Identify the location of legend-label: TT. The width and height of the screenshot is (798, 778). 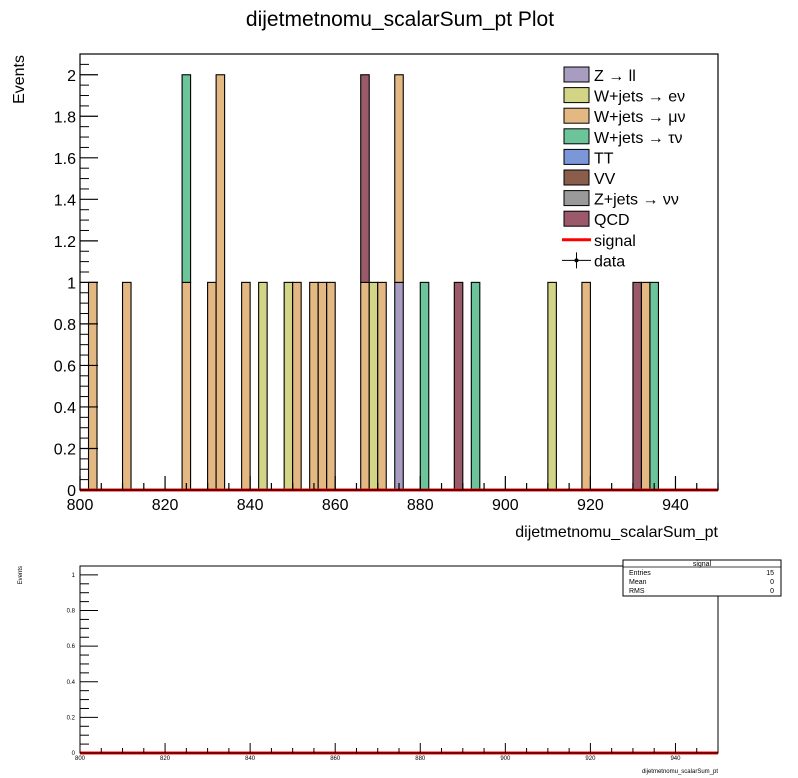
(604, 158).